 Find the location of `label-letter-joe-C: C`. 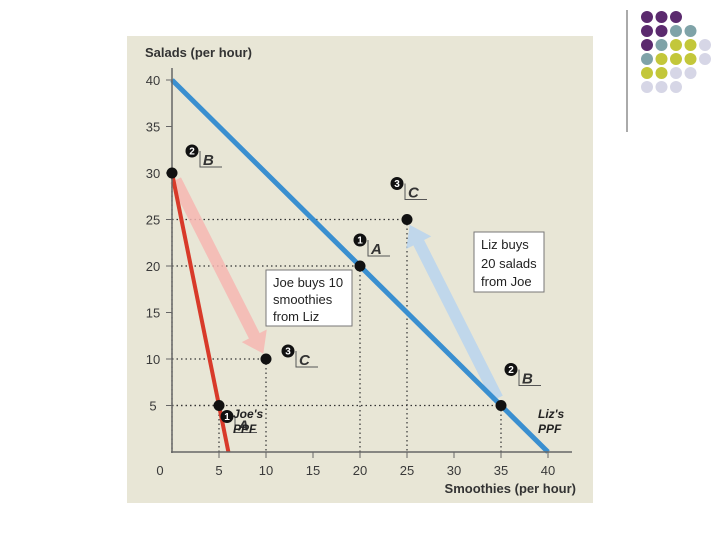

label-letter-joe-C: C is located at coordinates (305, 360).